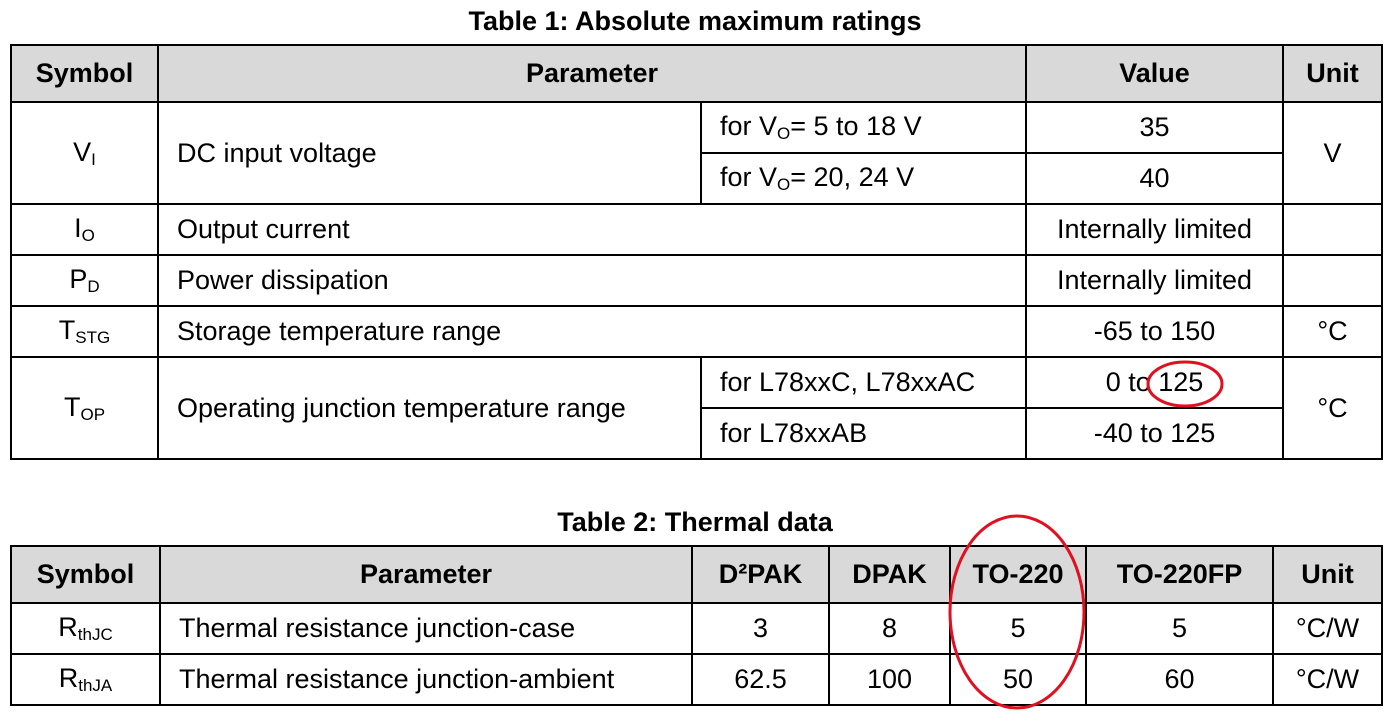  Describe the element at coordinates (889, 628) in the screenshot. I see `value-cell: 8` at that location.